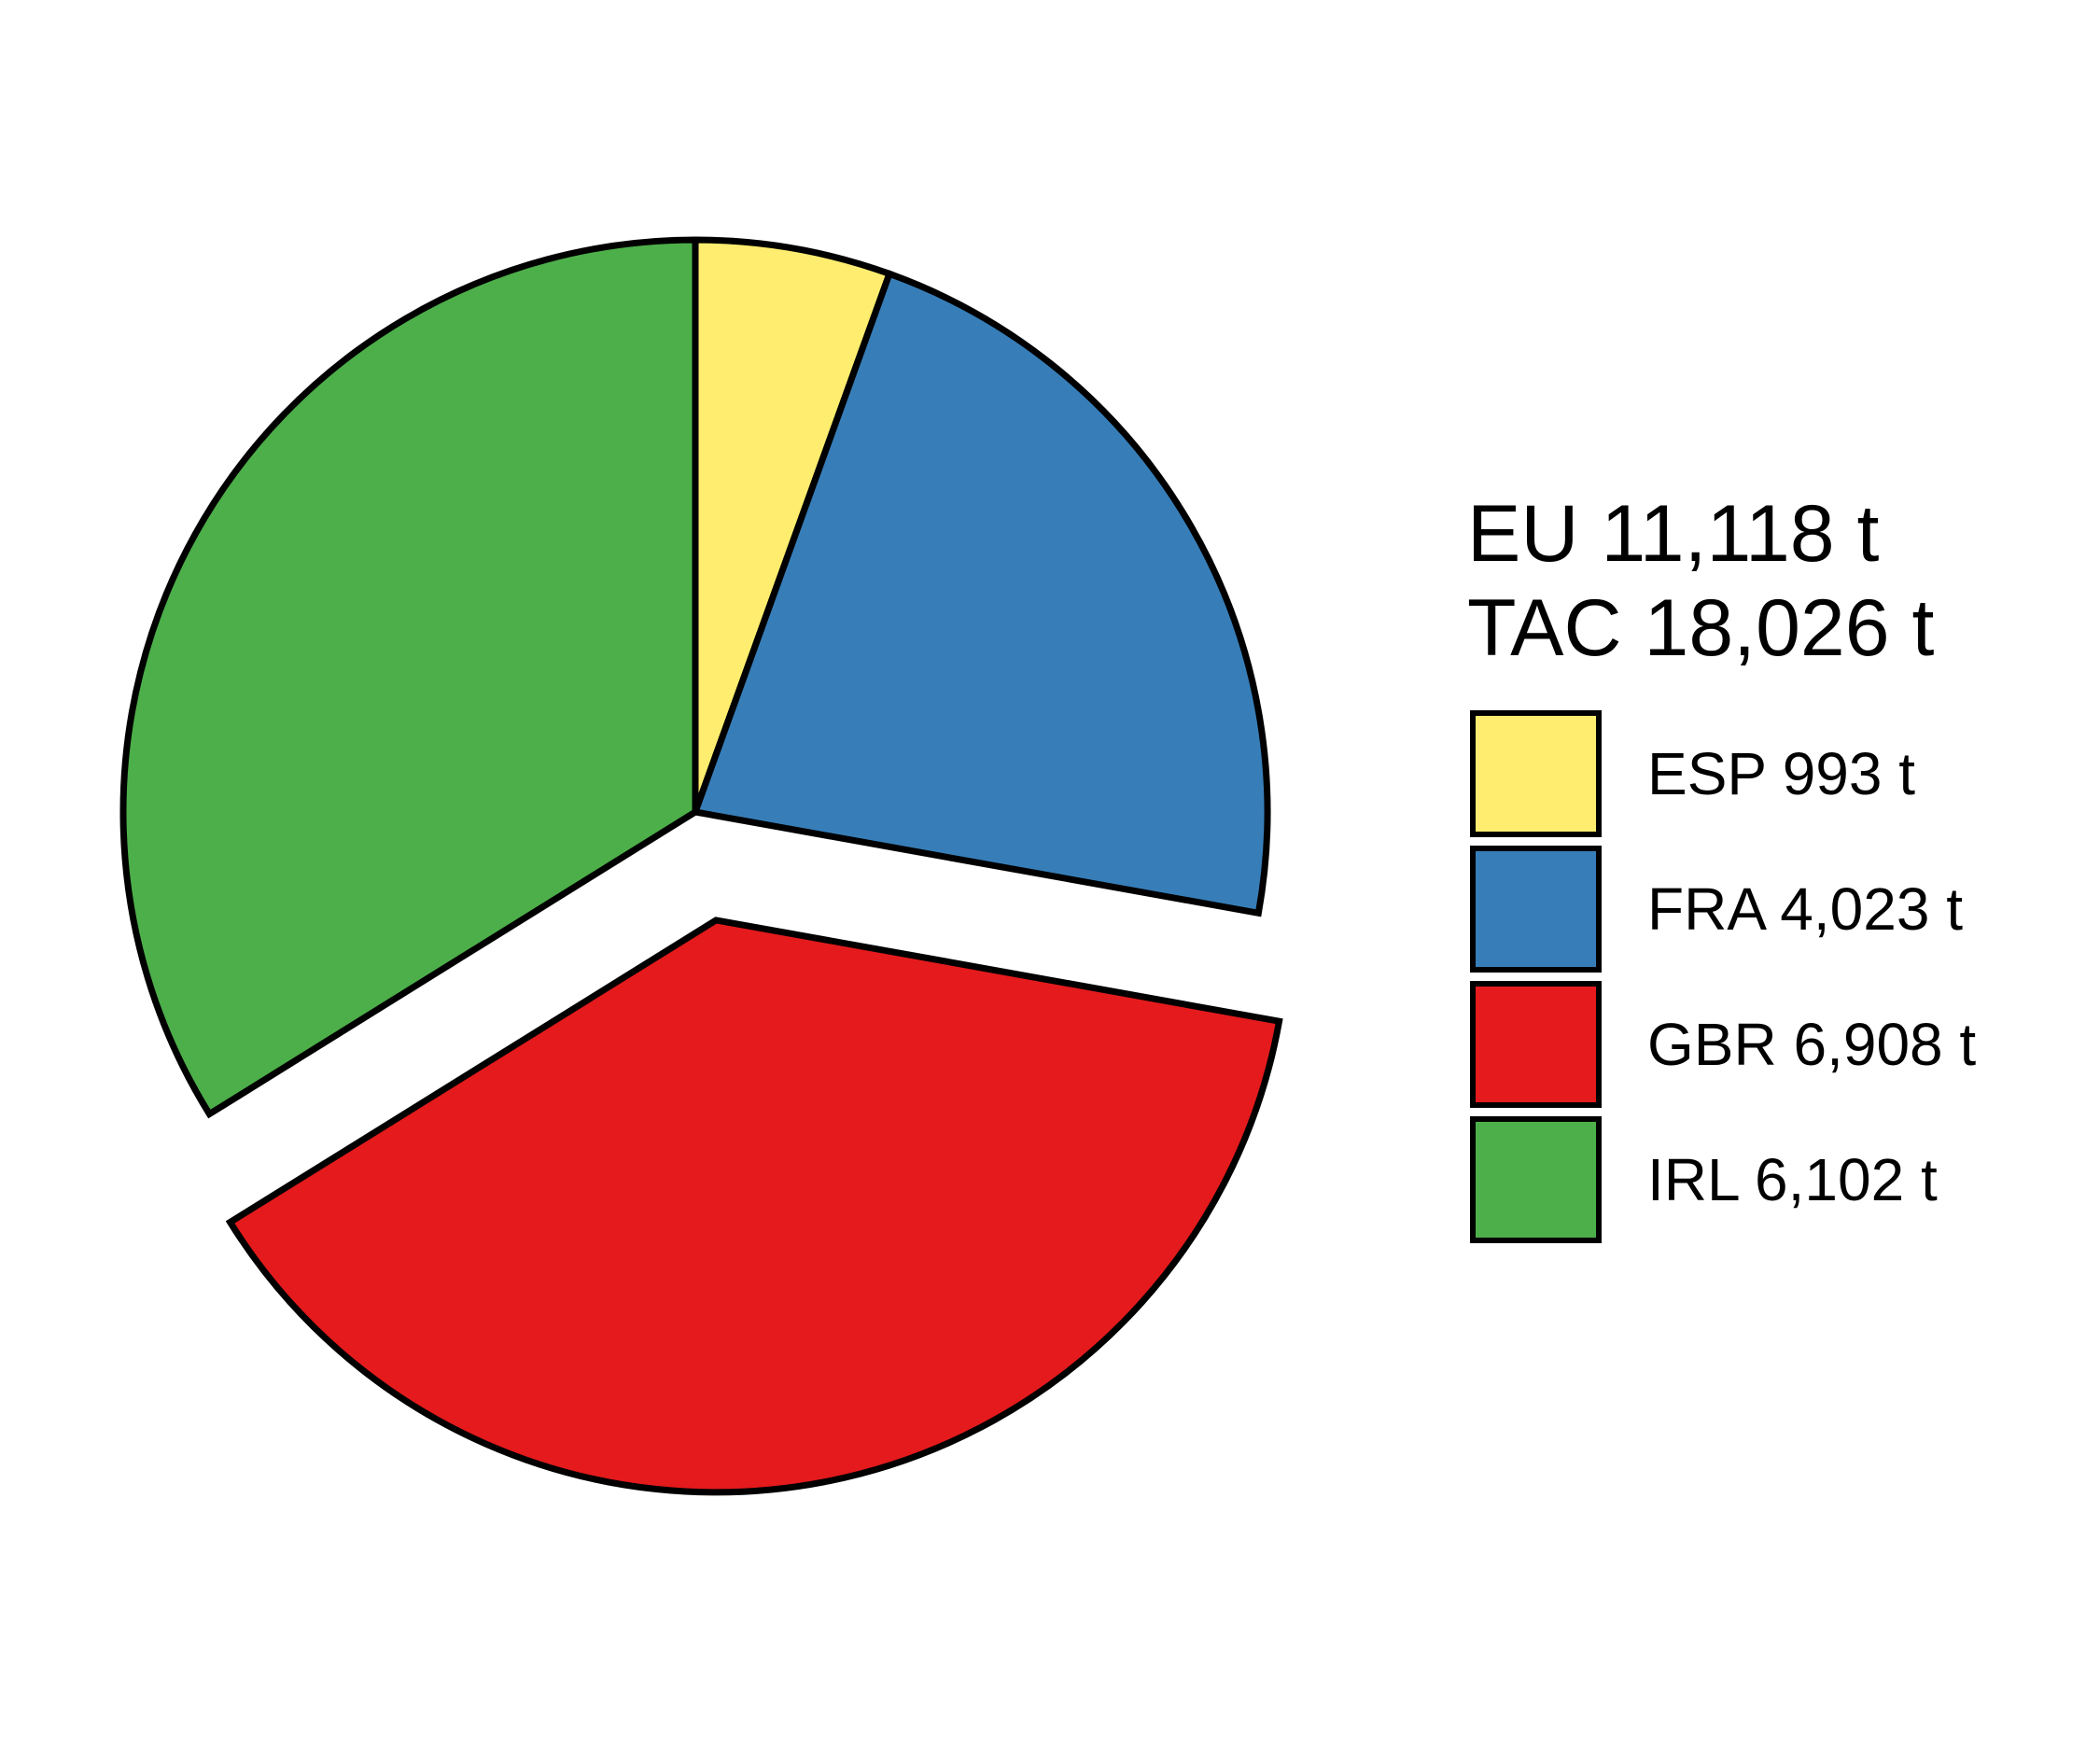 The height and width of the screenshot is (1750, 2100). What do you see at coordinates (1811, 1044) in the screenshot?
I see `legend-label-gbr: GBR 6,908 t` at bounding box center [1811, 1044].